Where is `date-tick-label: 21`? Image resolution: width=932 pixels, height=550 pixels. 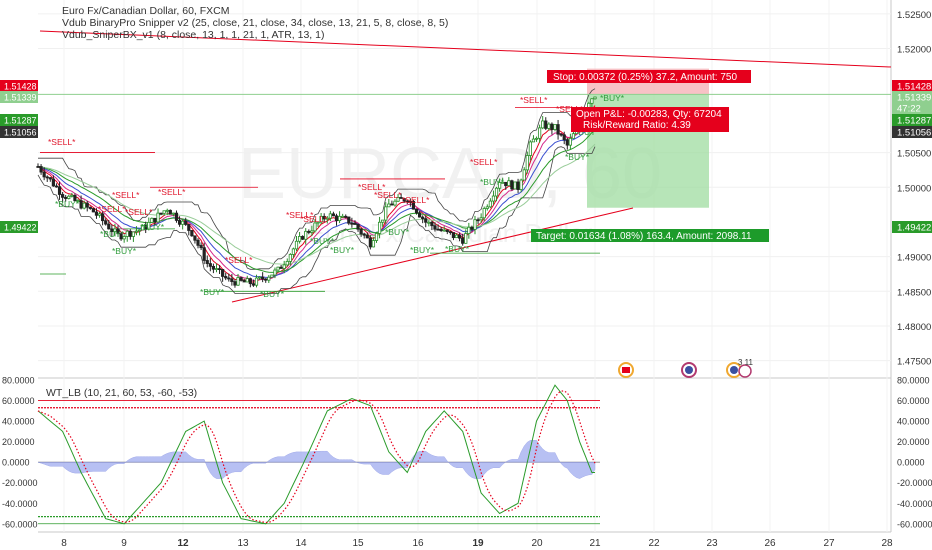 date-tick-label: 21 is located at coordinates (595, 543).